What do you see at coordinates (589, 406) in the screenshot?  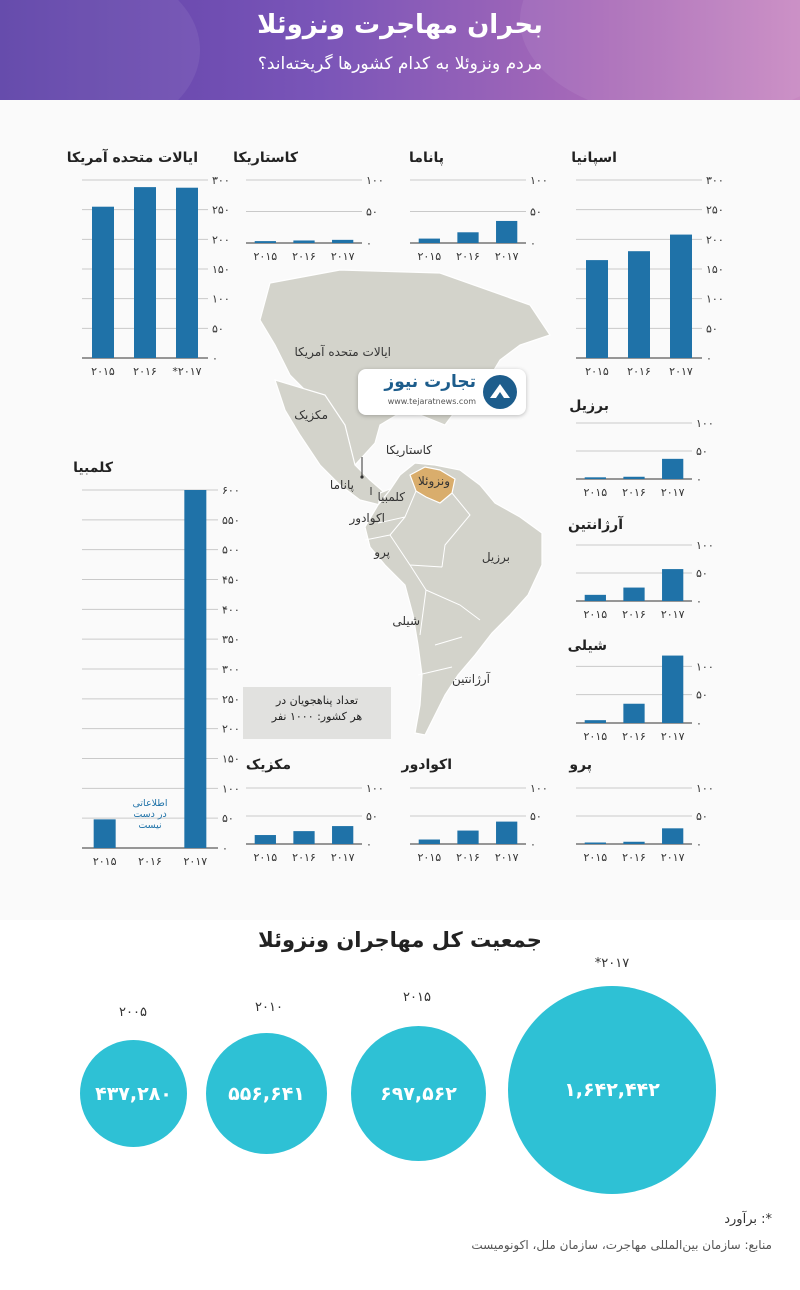 I see `chart-title-brazil: برزیل` at bounding box center [589, 406].